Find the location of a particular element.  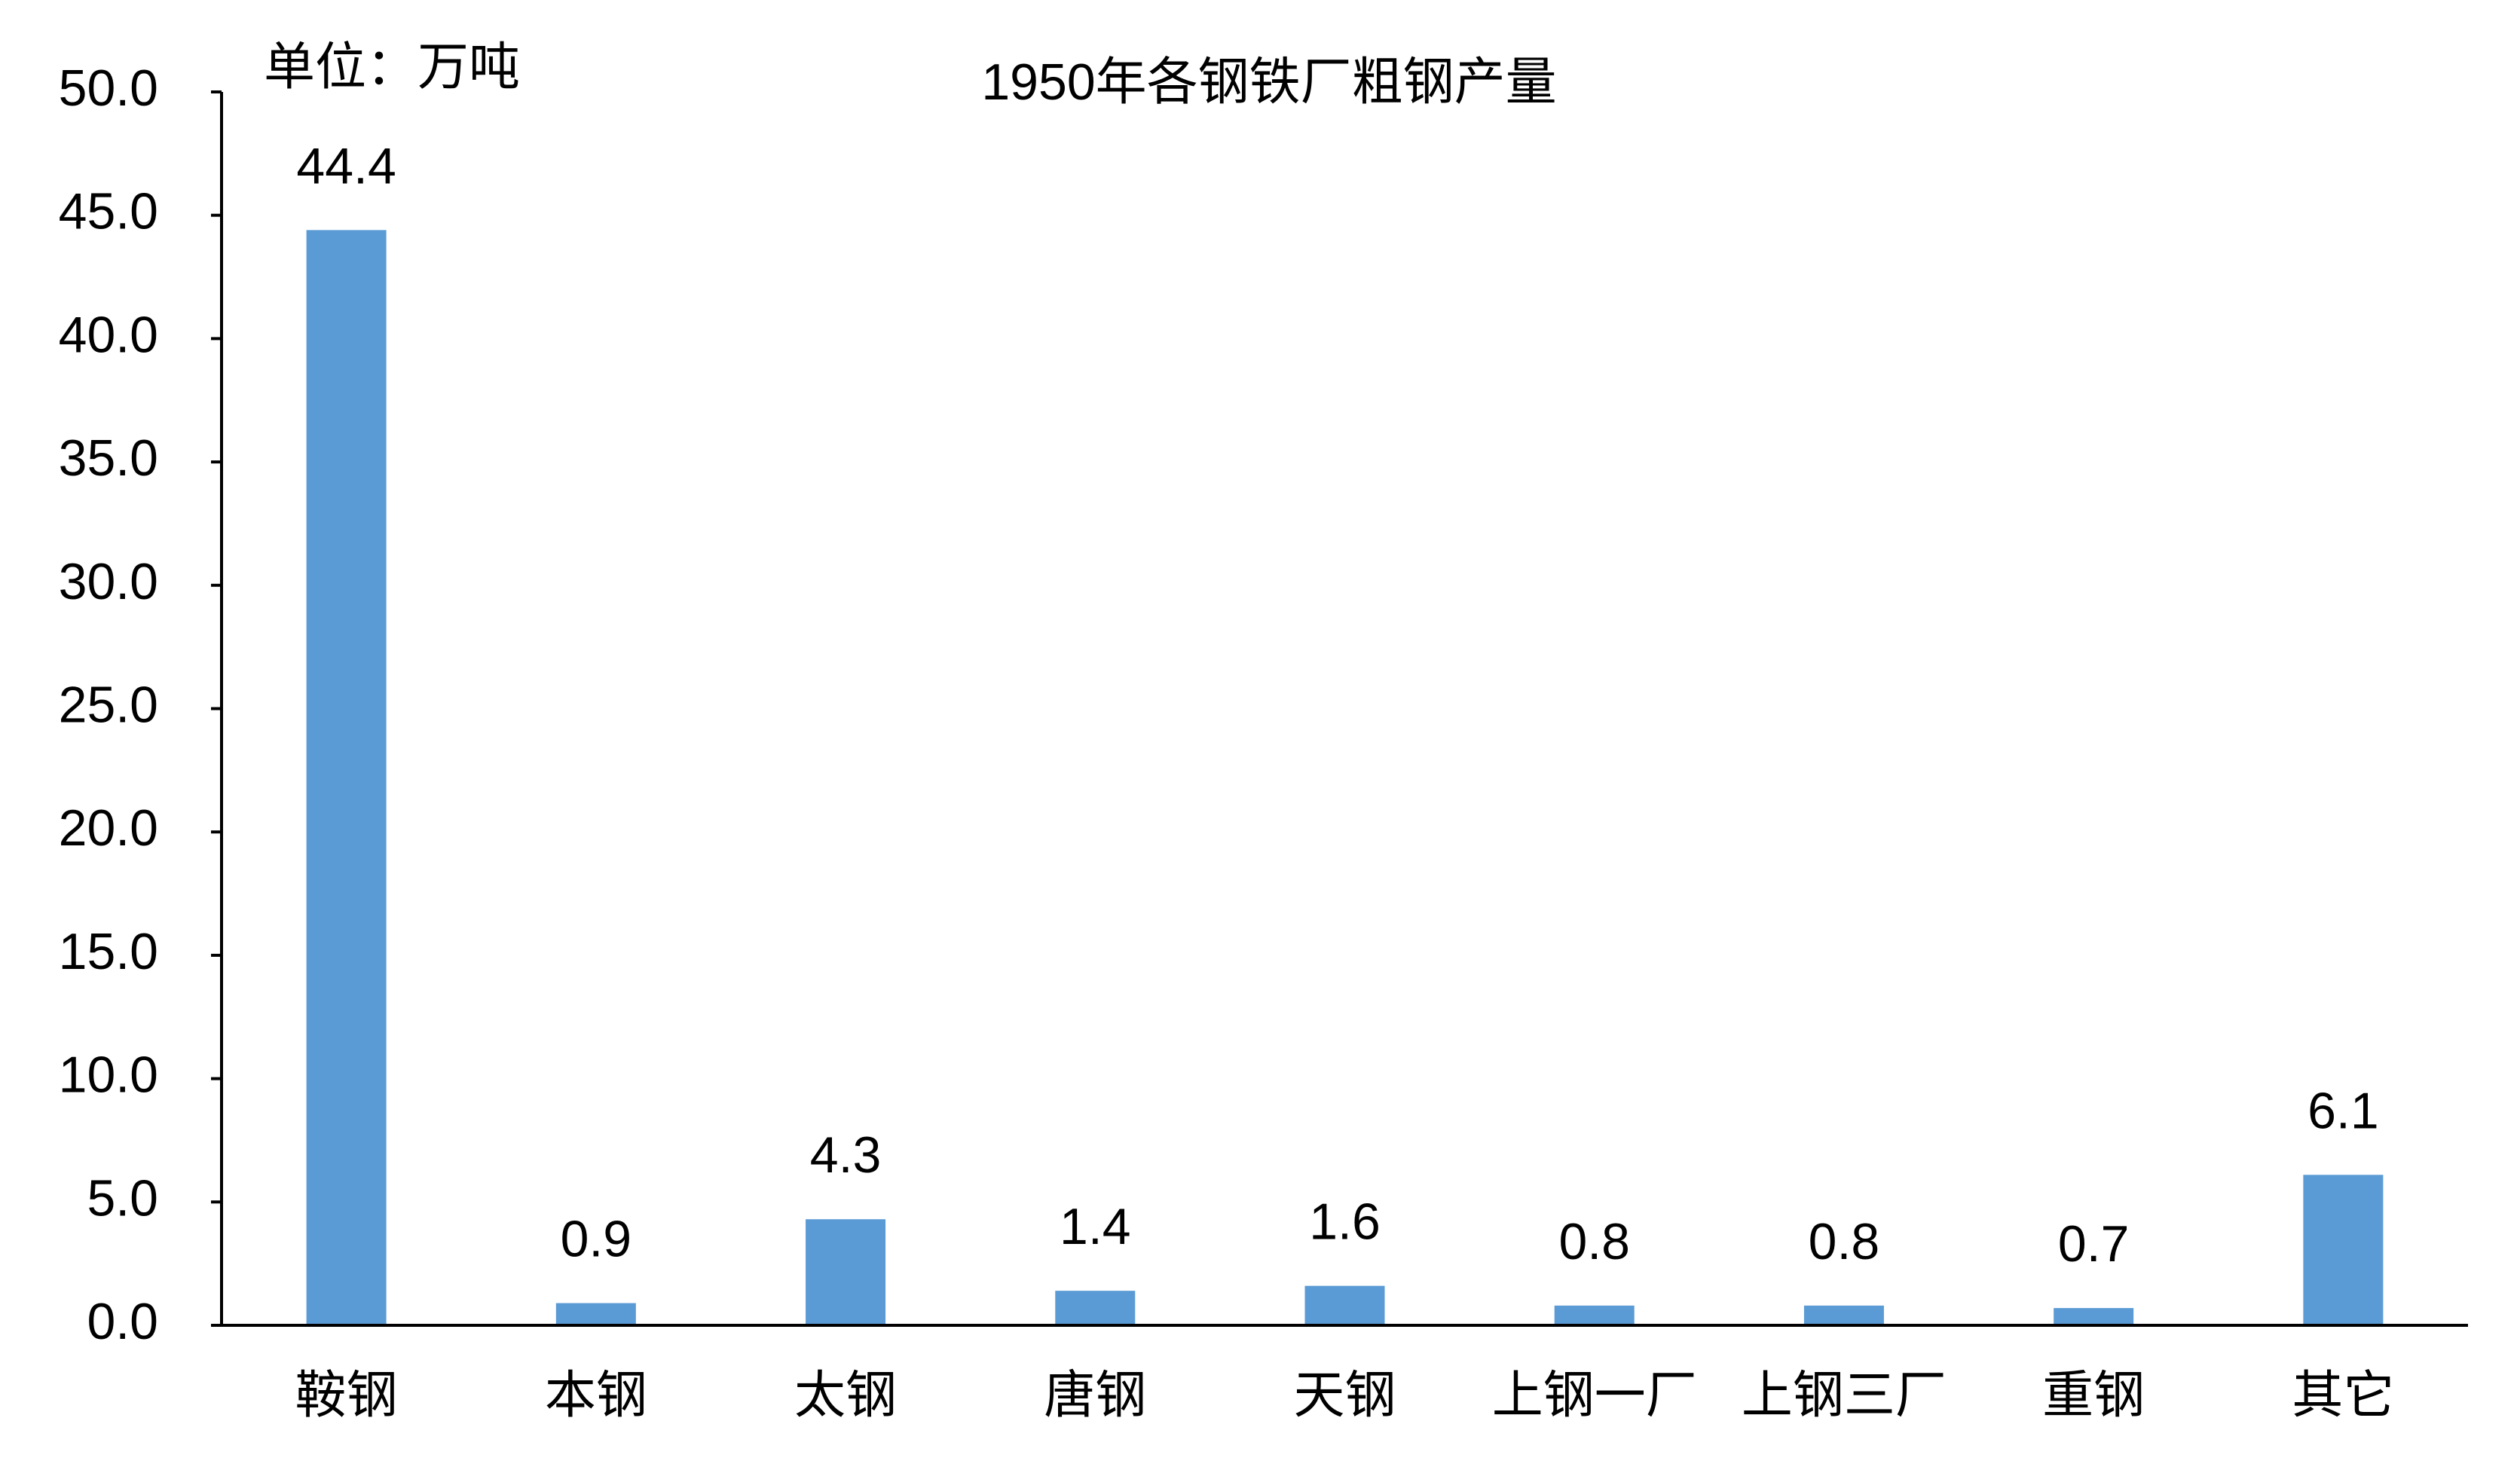

y-tick-label: 35.0 is located at coordinates (108, 458).